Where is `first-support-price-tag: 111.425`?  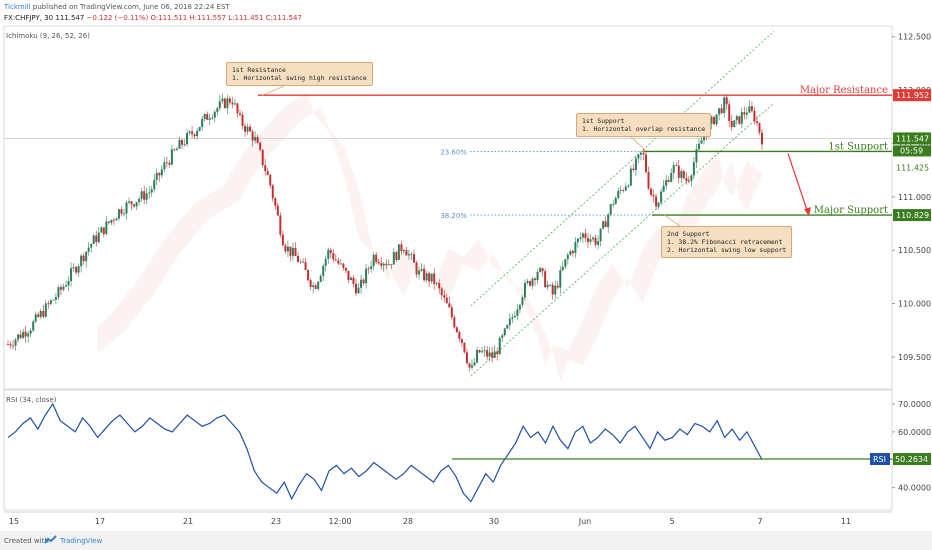 first-support-price-tag: 111.425 is located at coordinates (912, 167).